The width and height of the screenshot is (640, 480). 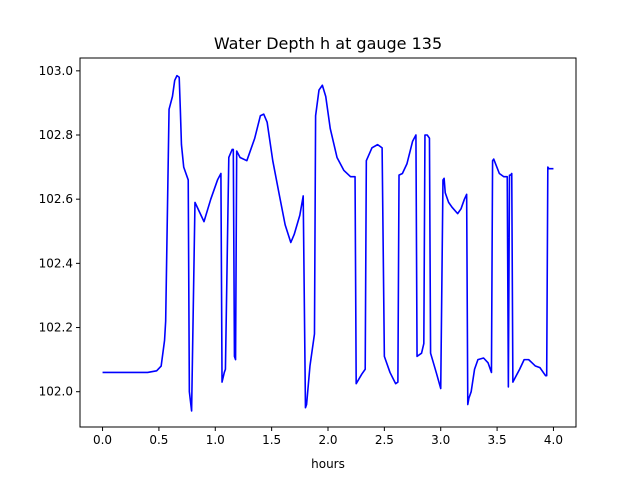 What do you see at coordinates (56, 392) in the screenshot?
I see `y-tick-label: 102.0` at bounding box center [56, 392].